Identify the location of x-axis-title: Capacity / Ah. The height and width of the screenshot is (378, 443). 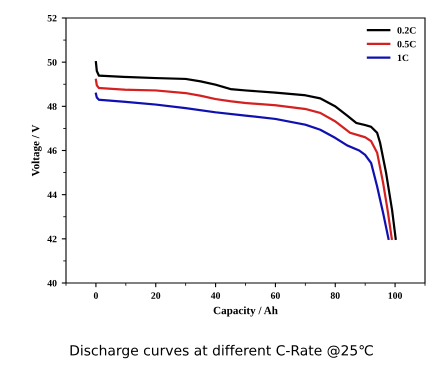
(246, 311).